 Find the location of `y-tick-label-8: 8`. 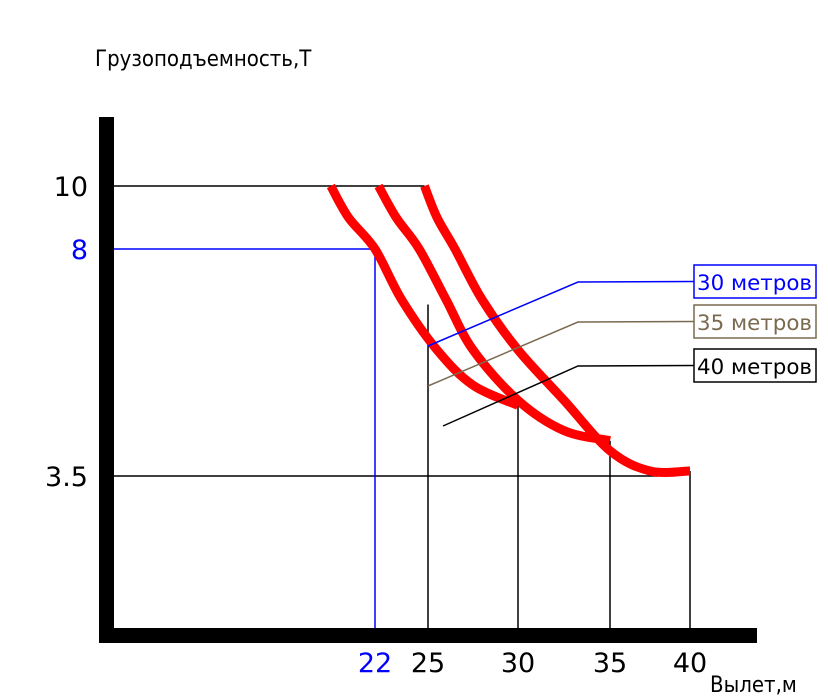

y-tick-label-8: 8 is located at coordinates (79, 250).